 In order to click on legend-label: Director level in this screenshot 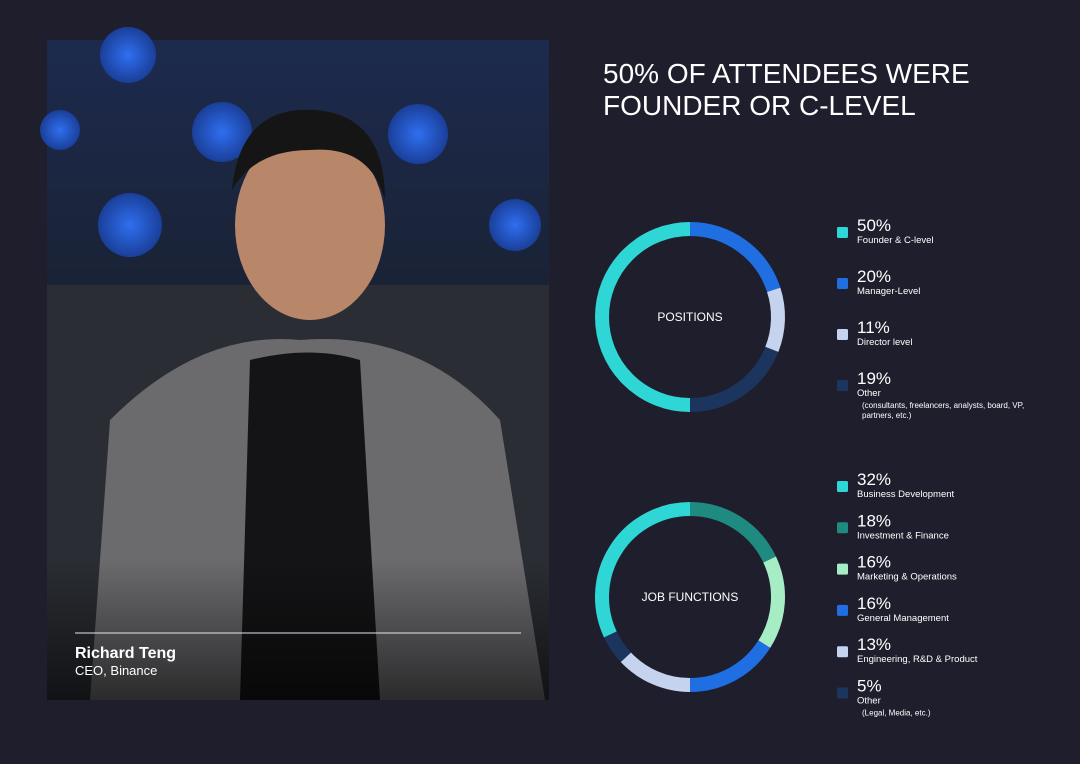, I will do `click(884, 342)`.